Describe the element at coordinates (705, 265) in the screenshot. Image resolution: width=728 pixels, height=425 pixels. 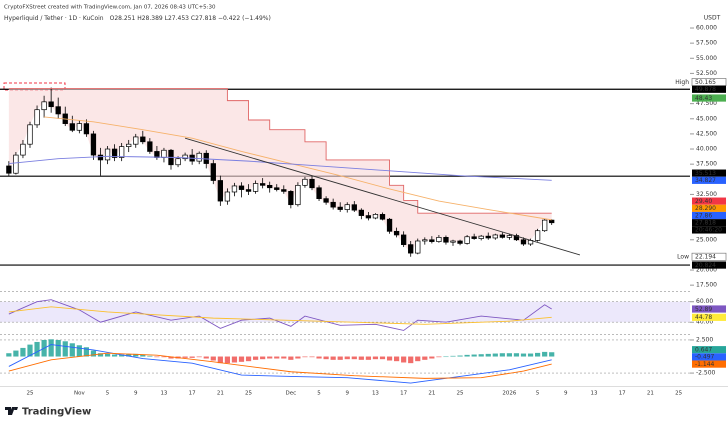
I see `price-marker-label: 20.824` at that location.